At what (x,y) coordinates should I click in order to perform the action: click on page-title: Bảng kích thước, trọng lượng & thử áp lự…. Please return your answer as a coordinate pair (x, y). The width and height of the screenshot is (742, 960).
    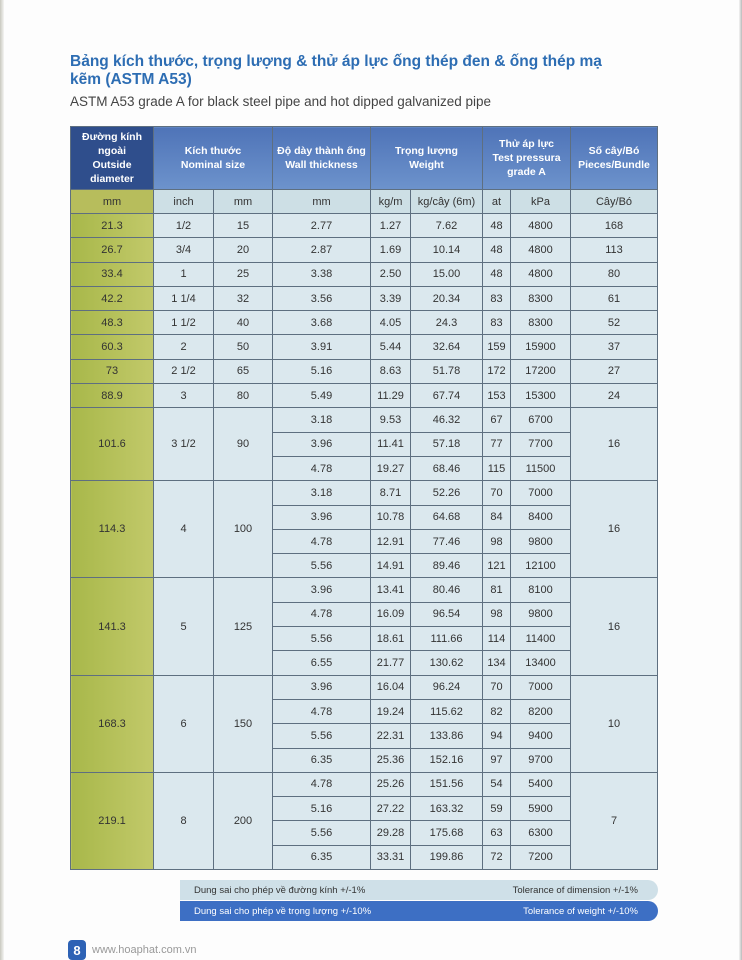
    Looking at the image, I should click on (336, 70).